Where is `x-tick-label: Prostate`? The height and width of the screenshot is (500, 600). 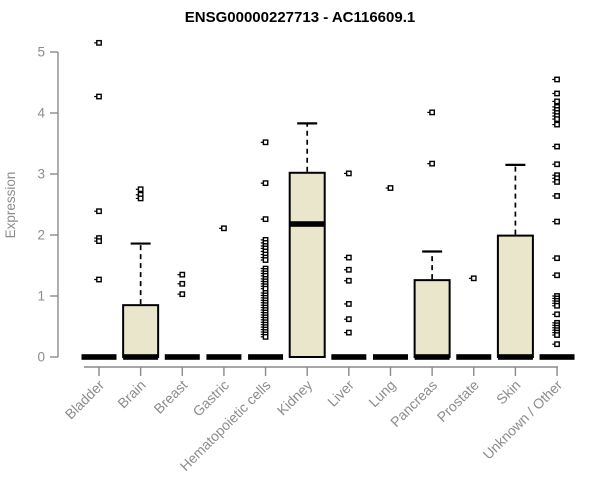
x-tick-label: Prostate is located at coordinates (458, 401).